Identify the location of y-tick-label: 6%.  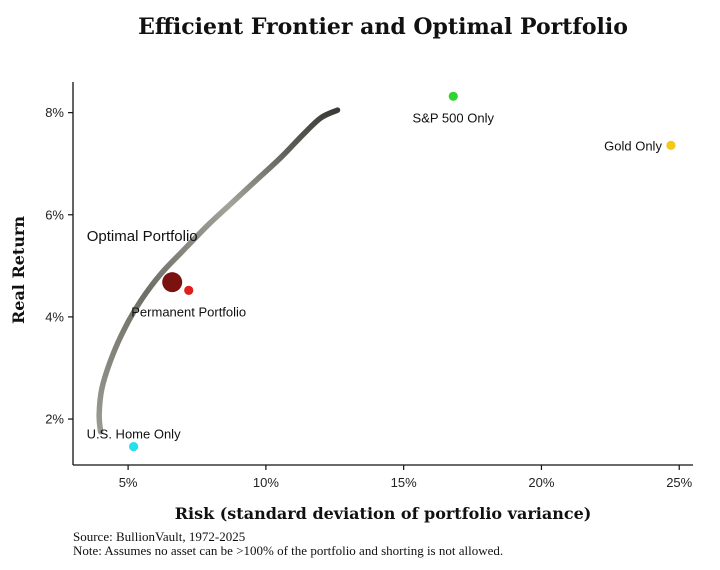
(54, 214).